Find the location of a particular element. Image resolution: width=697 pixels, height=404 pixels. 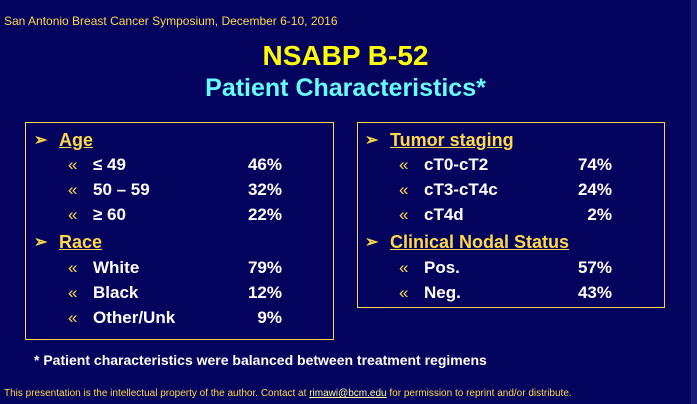

tumor-heading-label: Tumor staging is located at coordinates (452, 140).